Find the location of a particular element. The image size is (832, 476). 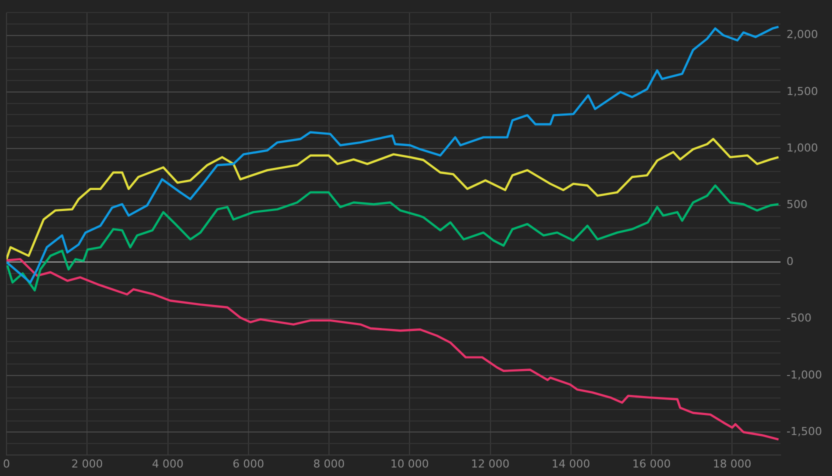

y-tick-label: 2,000 is located at coordinates (802, 35).